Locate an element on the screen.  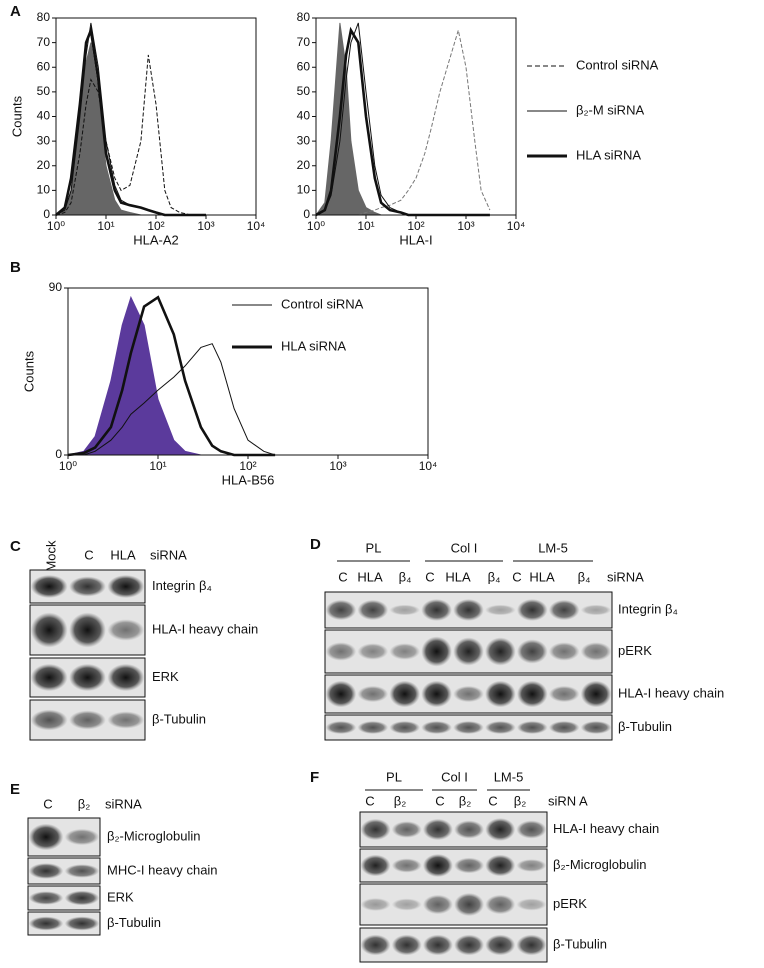
y-tick-label: 50 is located at coordinates (304, 91).